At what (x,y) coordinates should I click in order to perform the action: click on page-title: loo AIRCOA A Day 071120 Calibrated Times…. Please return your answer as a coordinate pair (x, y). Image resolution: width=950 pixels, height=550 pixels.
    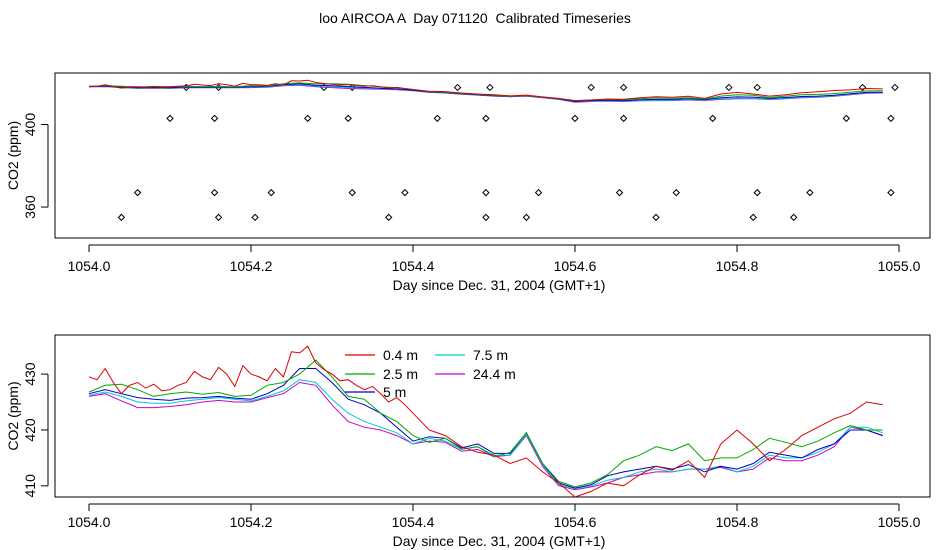
    Looking at the image, I should click on (475, 18).